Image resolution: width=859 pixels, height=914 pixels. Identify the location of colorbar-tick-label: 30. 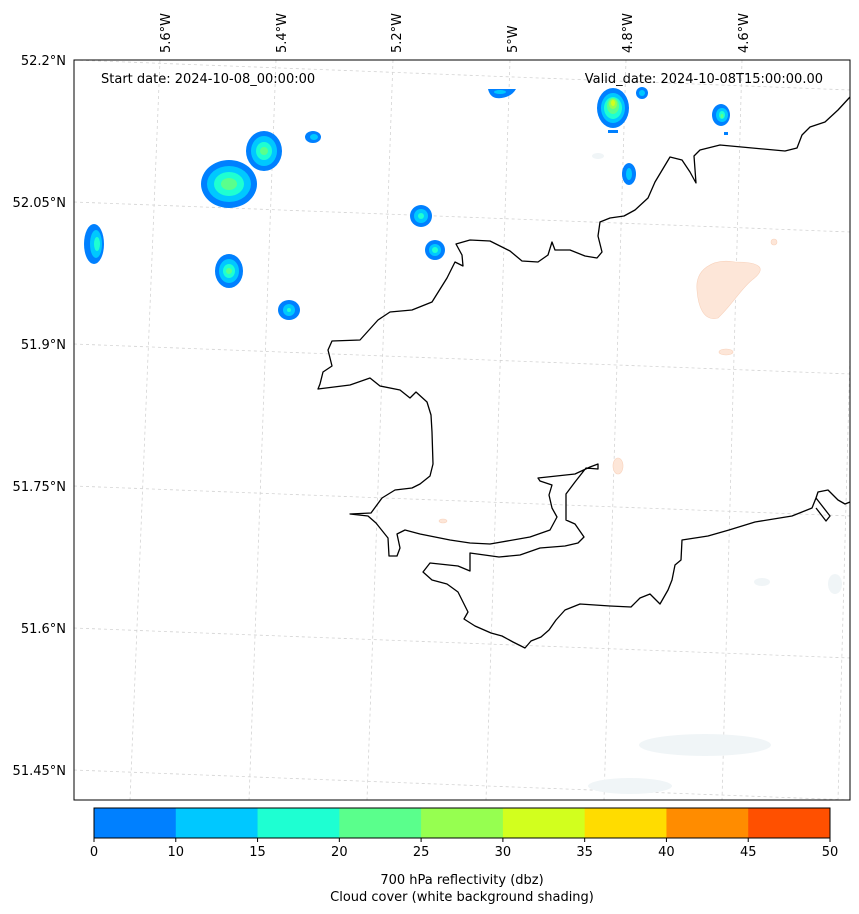
(503, 852).